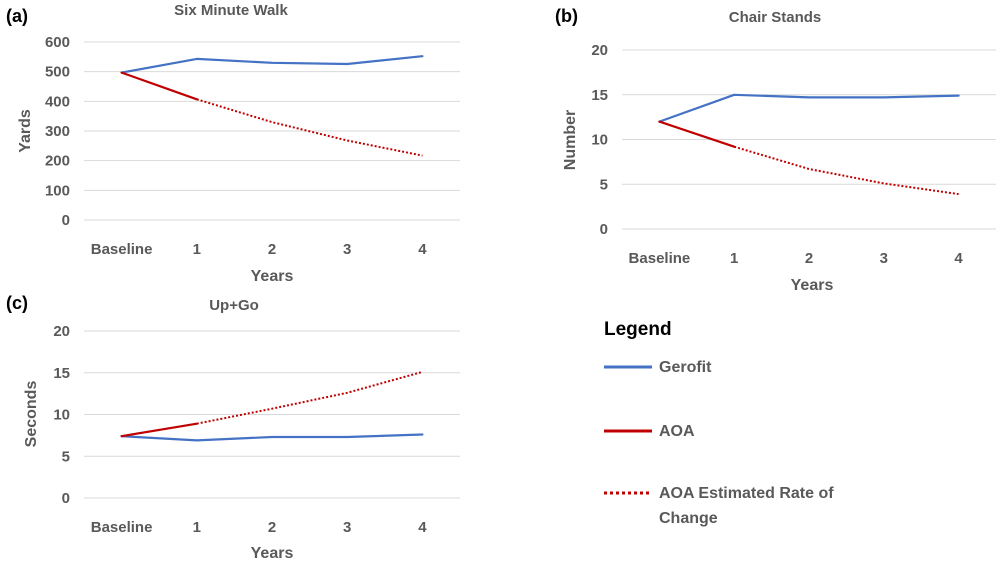  I want to click on y-tick-label: 200, so click(57, 161).